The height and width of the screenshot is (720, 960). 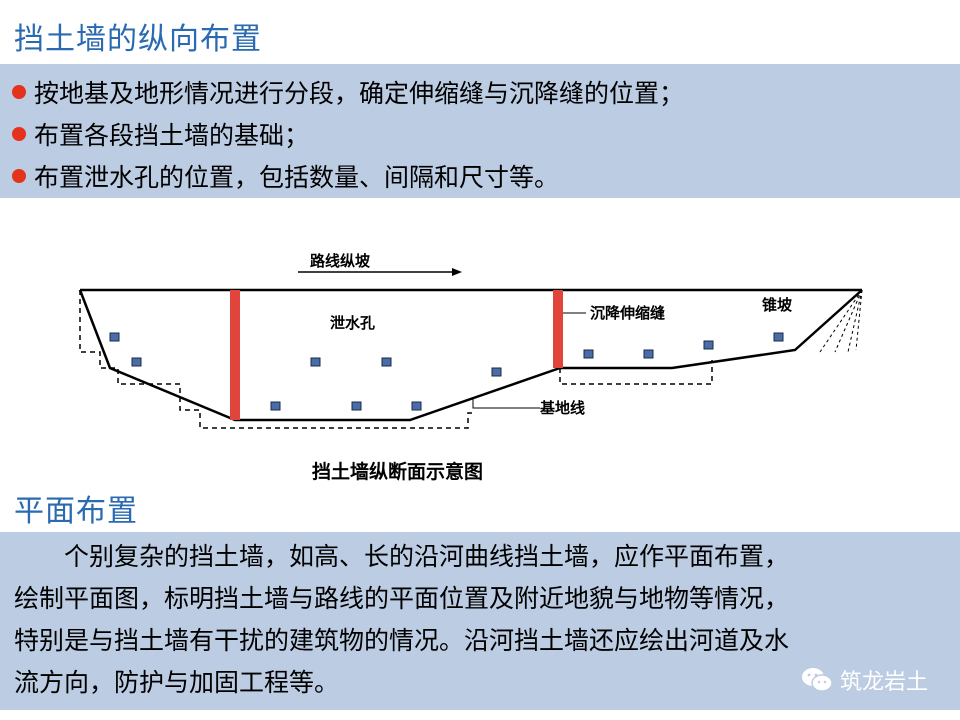 I want to click on watermark-text: 筑龙岩土, so click(x=883, y=682).